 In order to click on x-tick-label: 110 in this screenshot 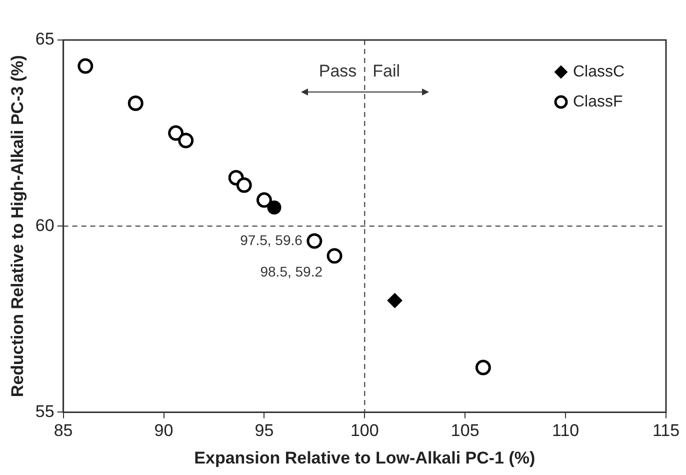, I will do `click(566, 430)`.